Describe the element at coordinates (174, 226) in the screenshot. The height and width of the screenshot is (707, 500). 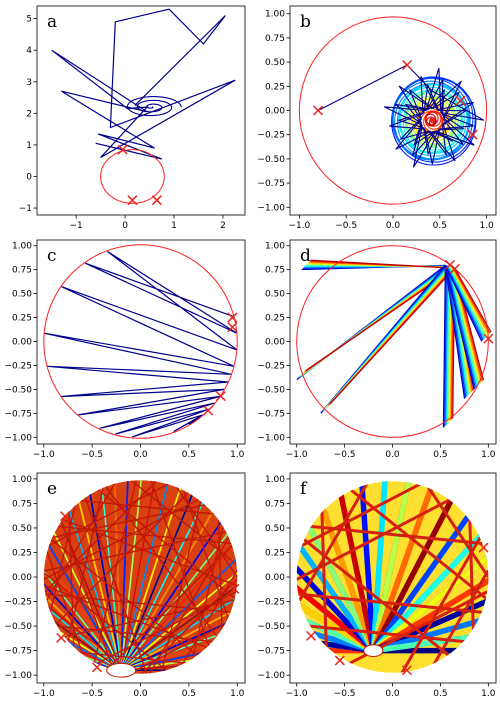
I see `x-tick-label: 1` at that location.